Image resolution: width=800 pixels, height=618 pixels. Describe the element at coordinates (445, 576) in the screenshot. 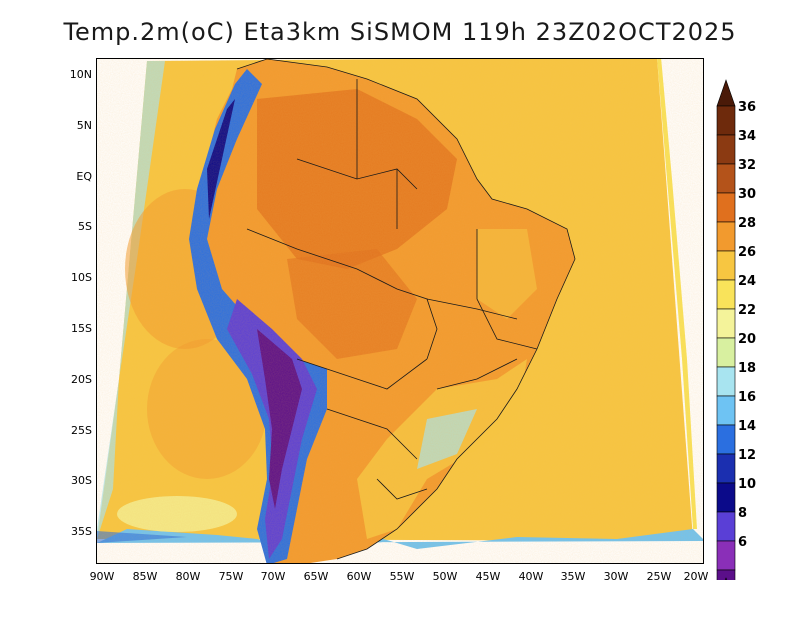

I see `lon-label-50w: 50W` at that location.